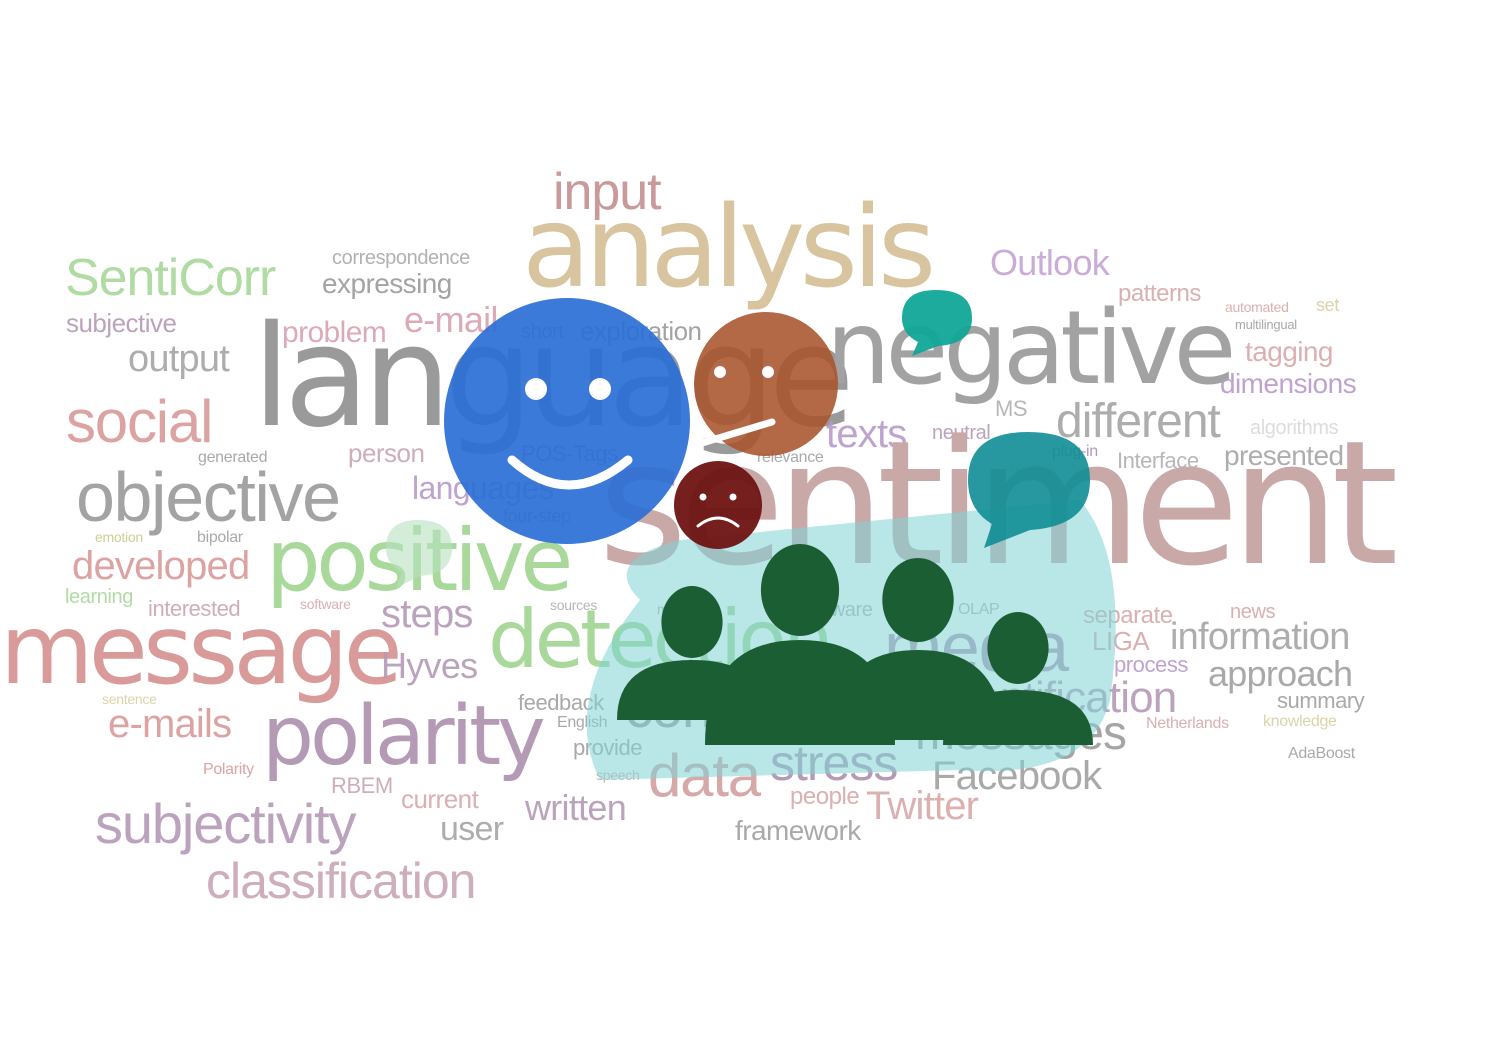 The image size is (1508, 1055). What do you see at coordinates (713, 707) in the screenshot?
I see `word-content: content` at bounding box center [713, 707].